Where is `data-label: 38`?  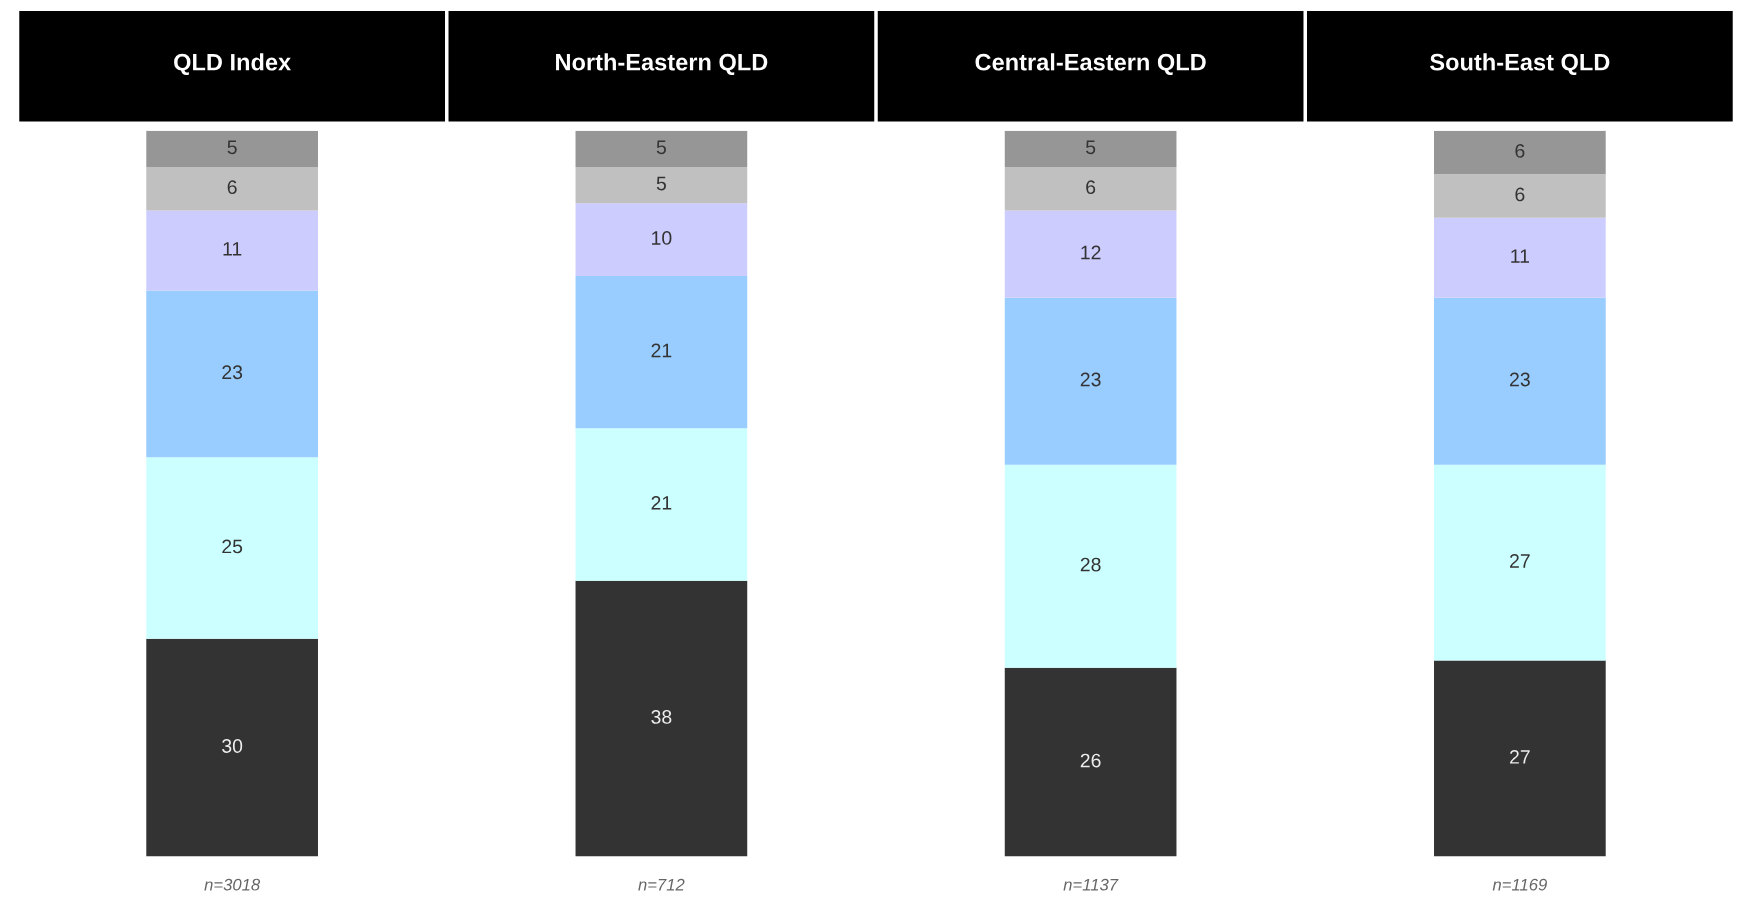 data-label: 38 is located at coordinates (661, 717).